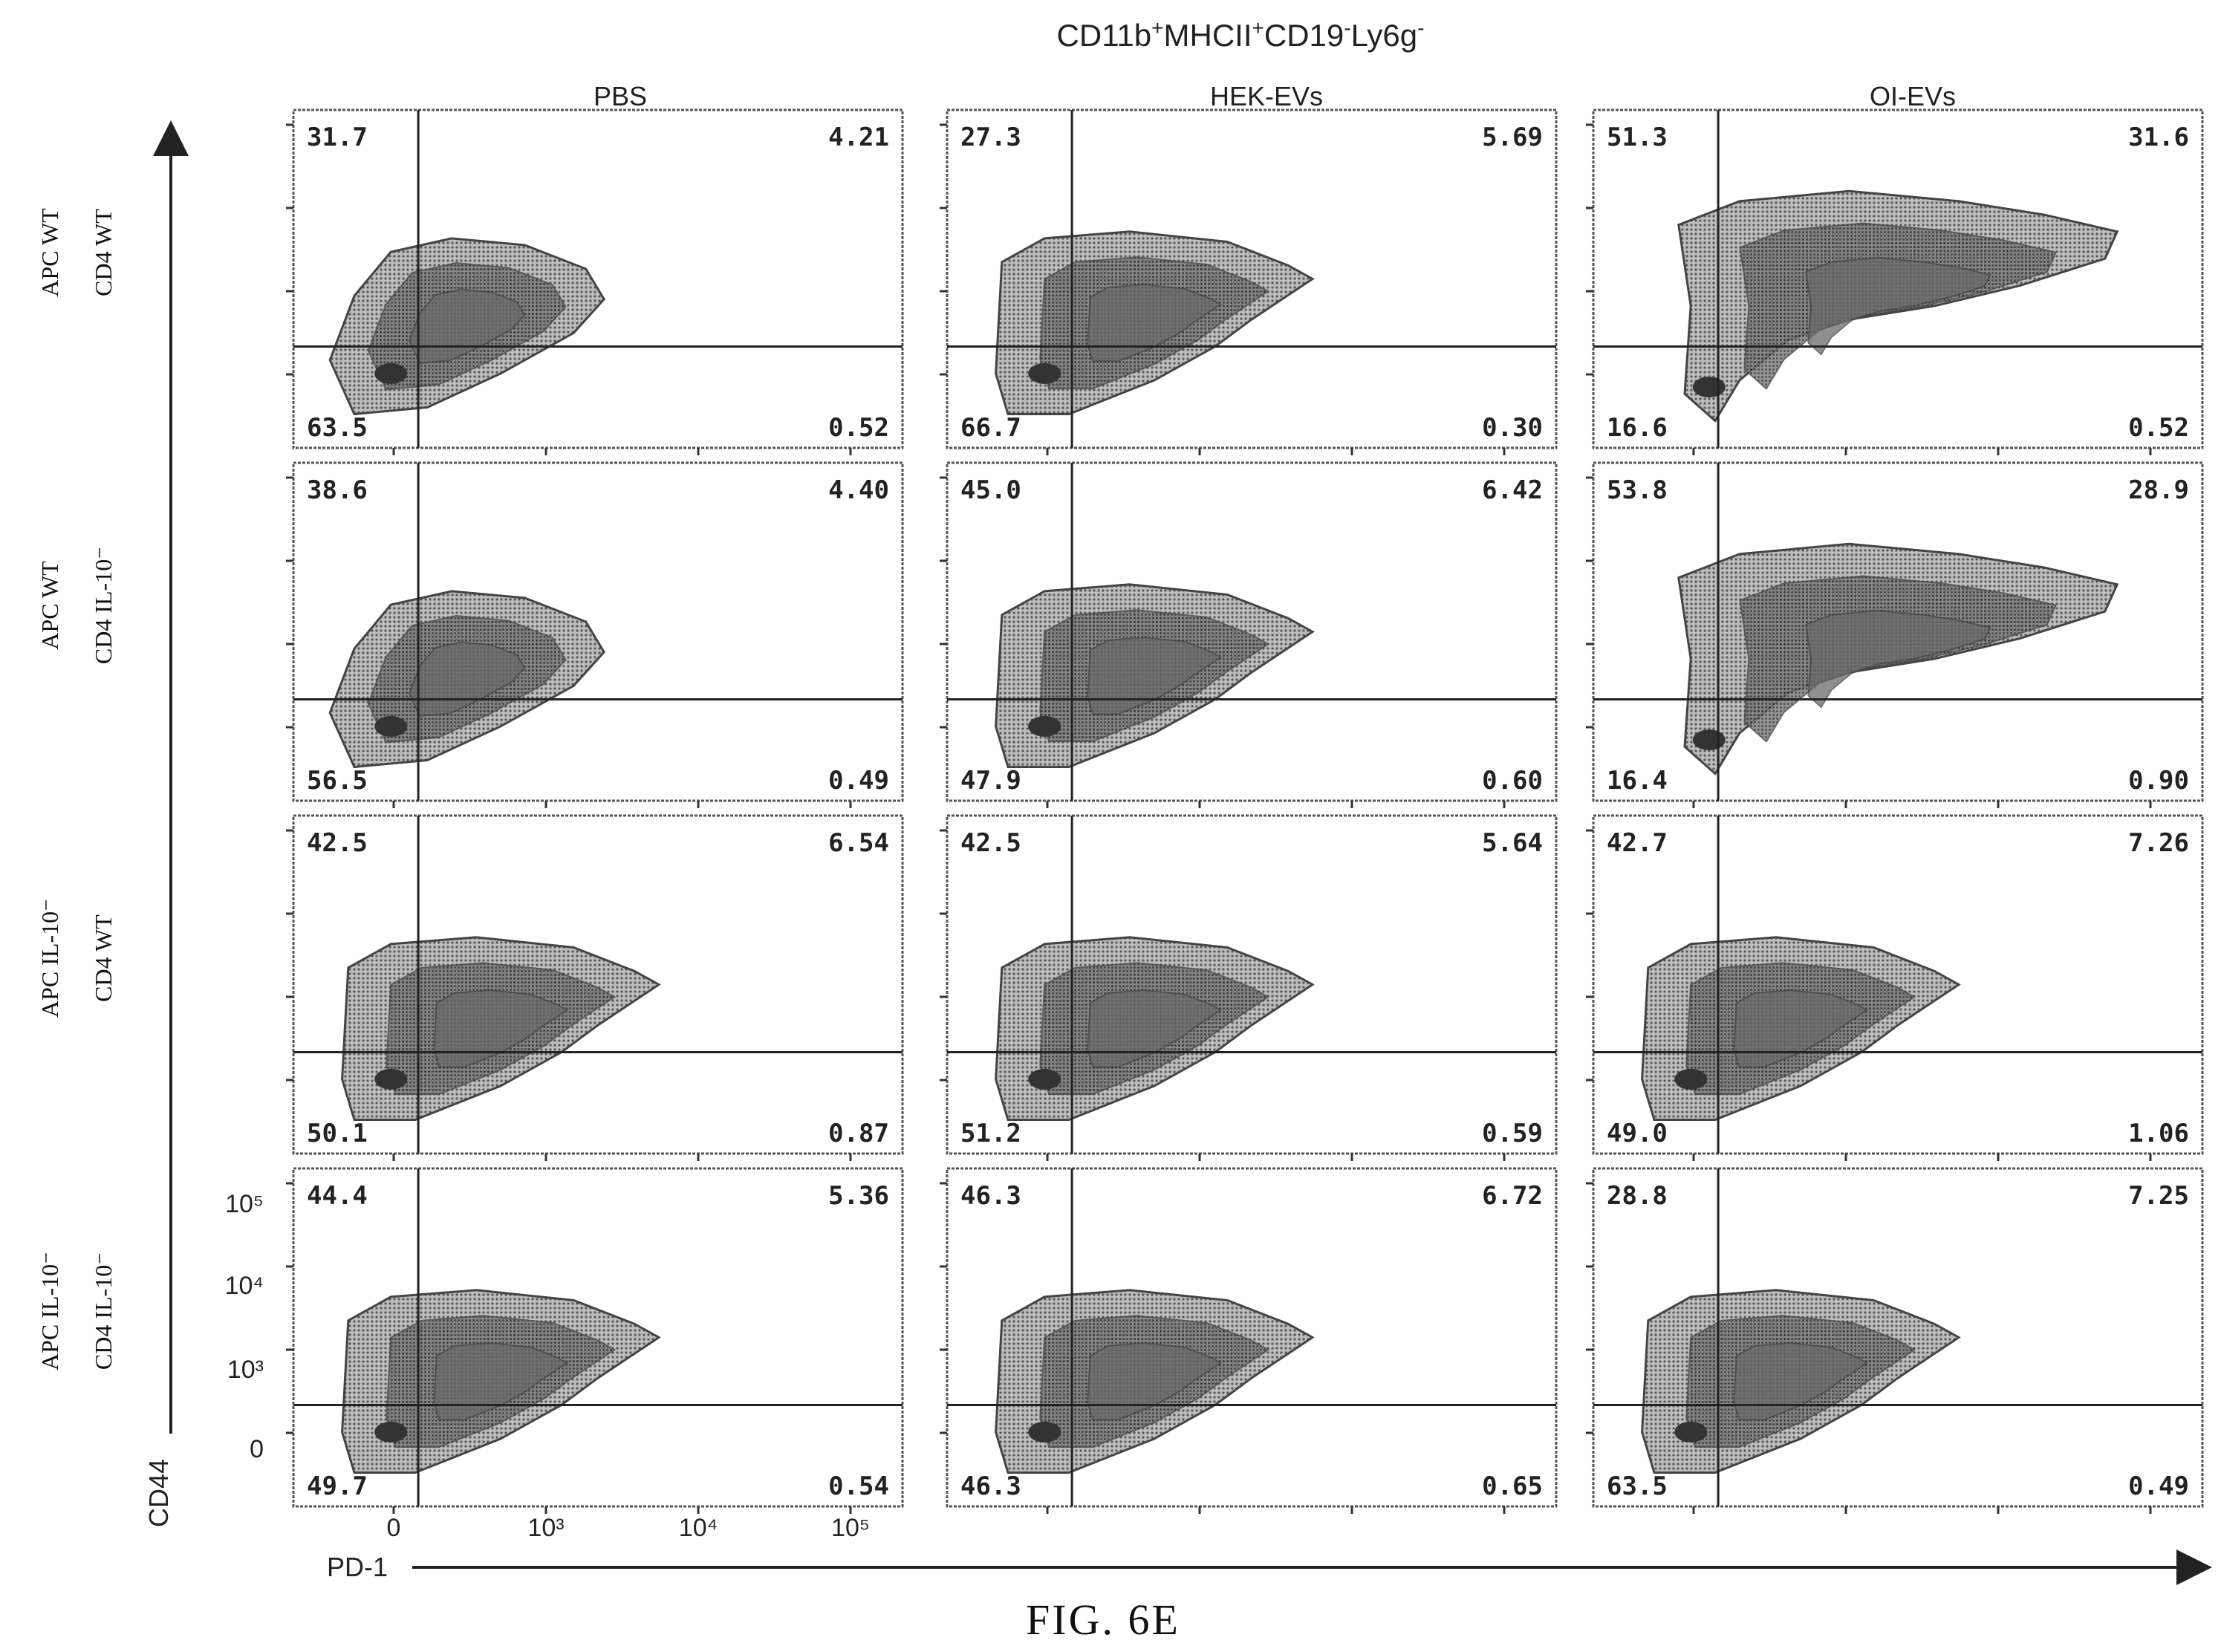  Describe the element at coordinates (49, 606) in the screenshot. I see `row-label-2-line1: APC WT` at that location.